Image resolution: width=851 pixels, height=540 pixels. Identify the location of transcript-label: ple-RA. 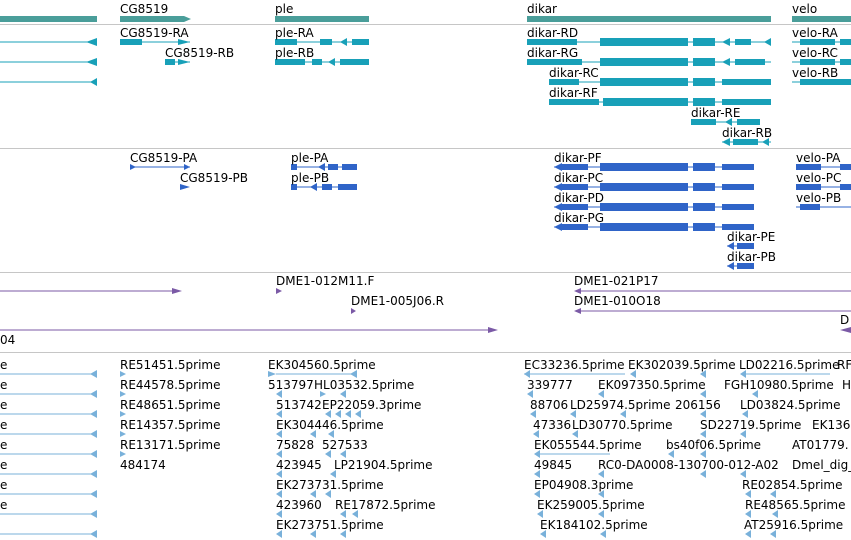
(294, 33).